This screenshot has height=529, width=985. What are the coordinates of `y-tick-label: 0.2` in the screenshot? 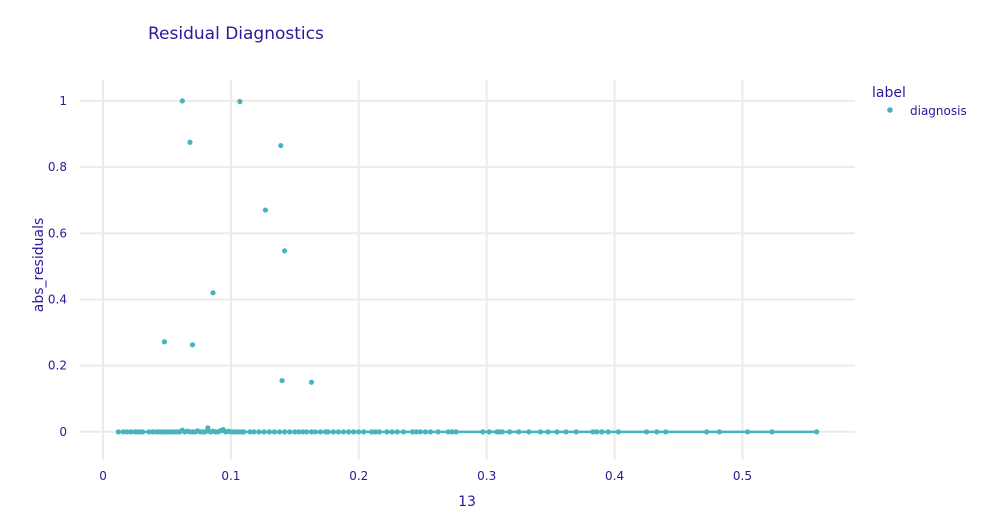 It's located at (57, 366).